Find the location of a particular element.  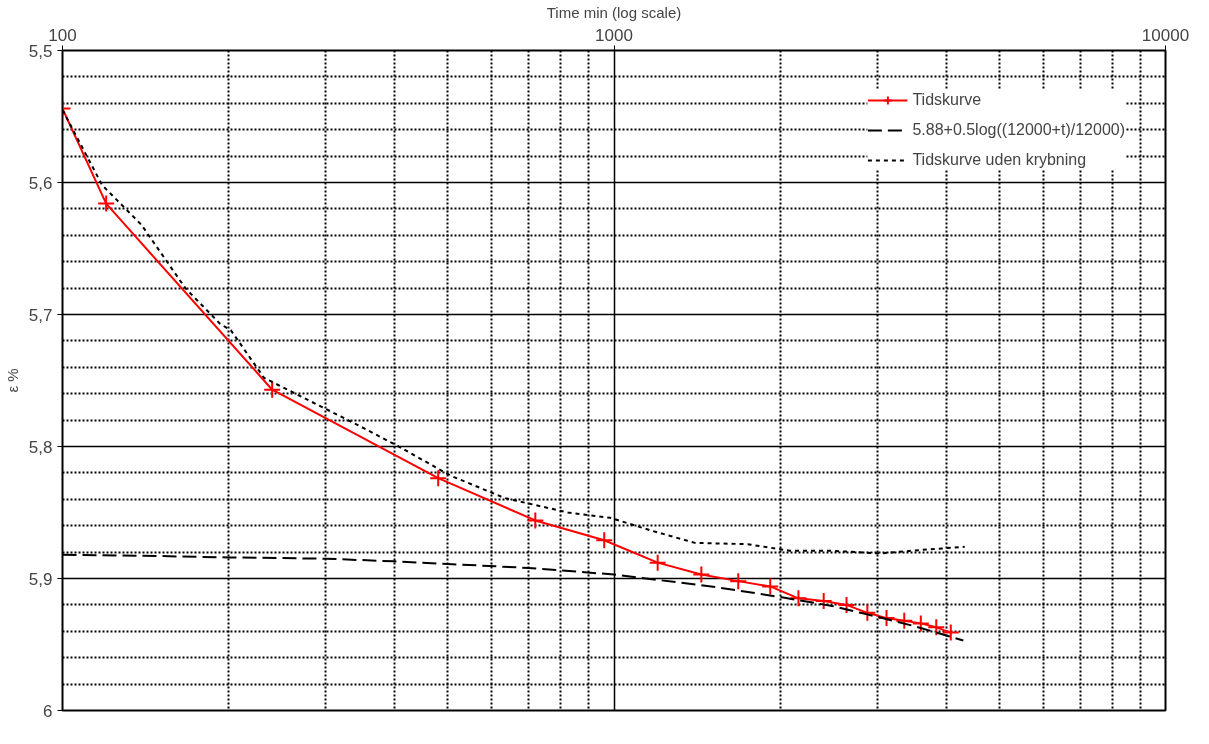

y-tick-label: 6 is located at coordinates (48, 711).